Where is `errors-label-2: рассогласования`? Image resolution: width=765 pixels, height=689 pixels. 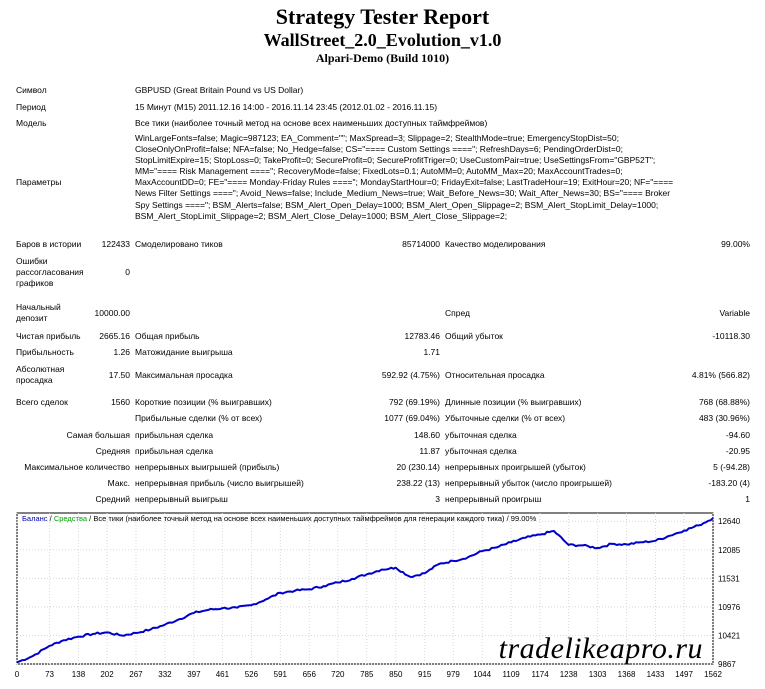 errors-label-2: рассогласования is located at coordinates (50, 272).